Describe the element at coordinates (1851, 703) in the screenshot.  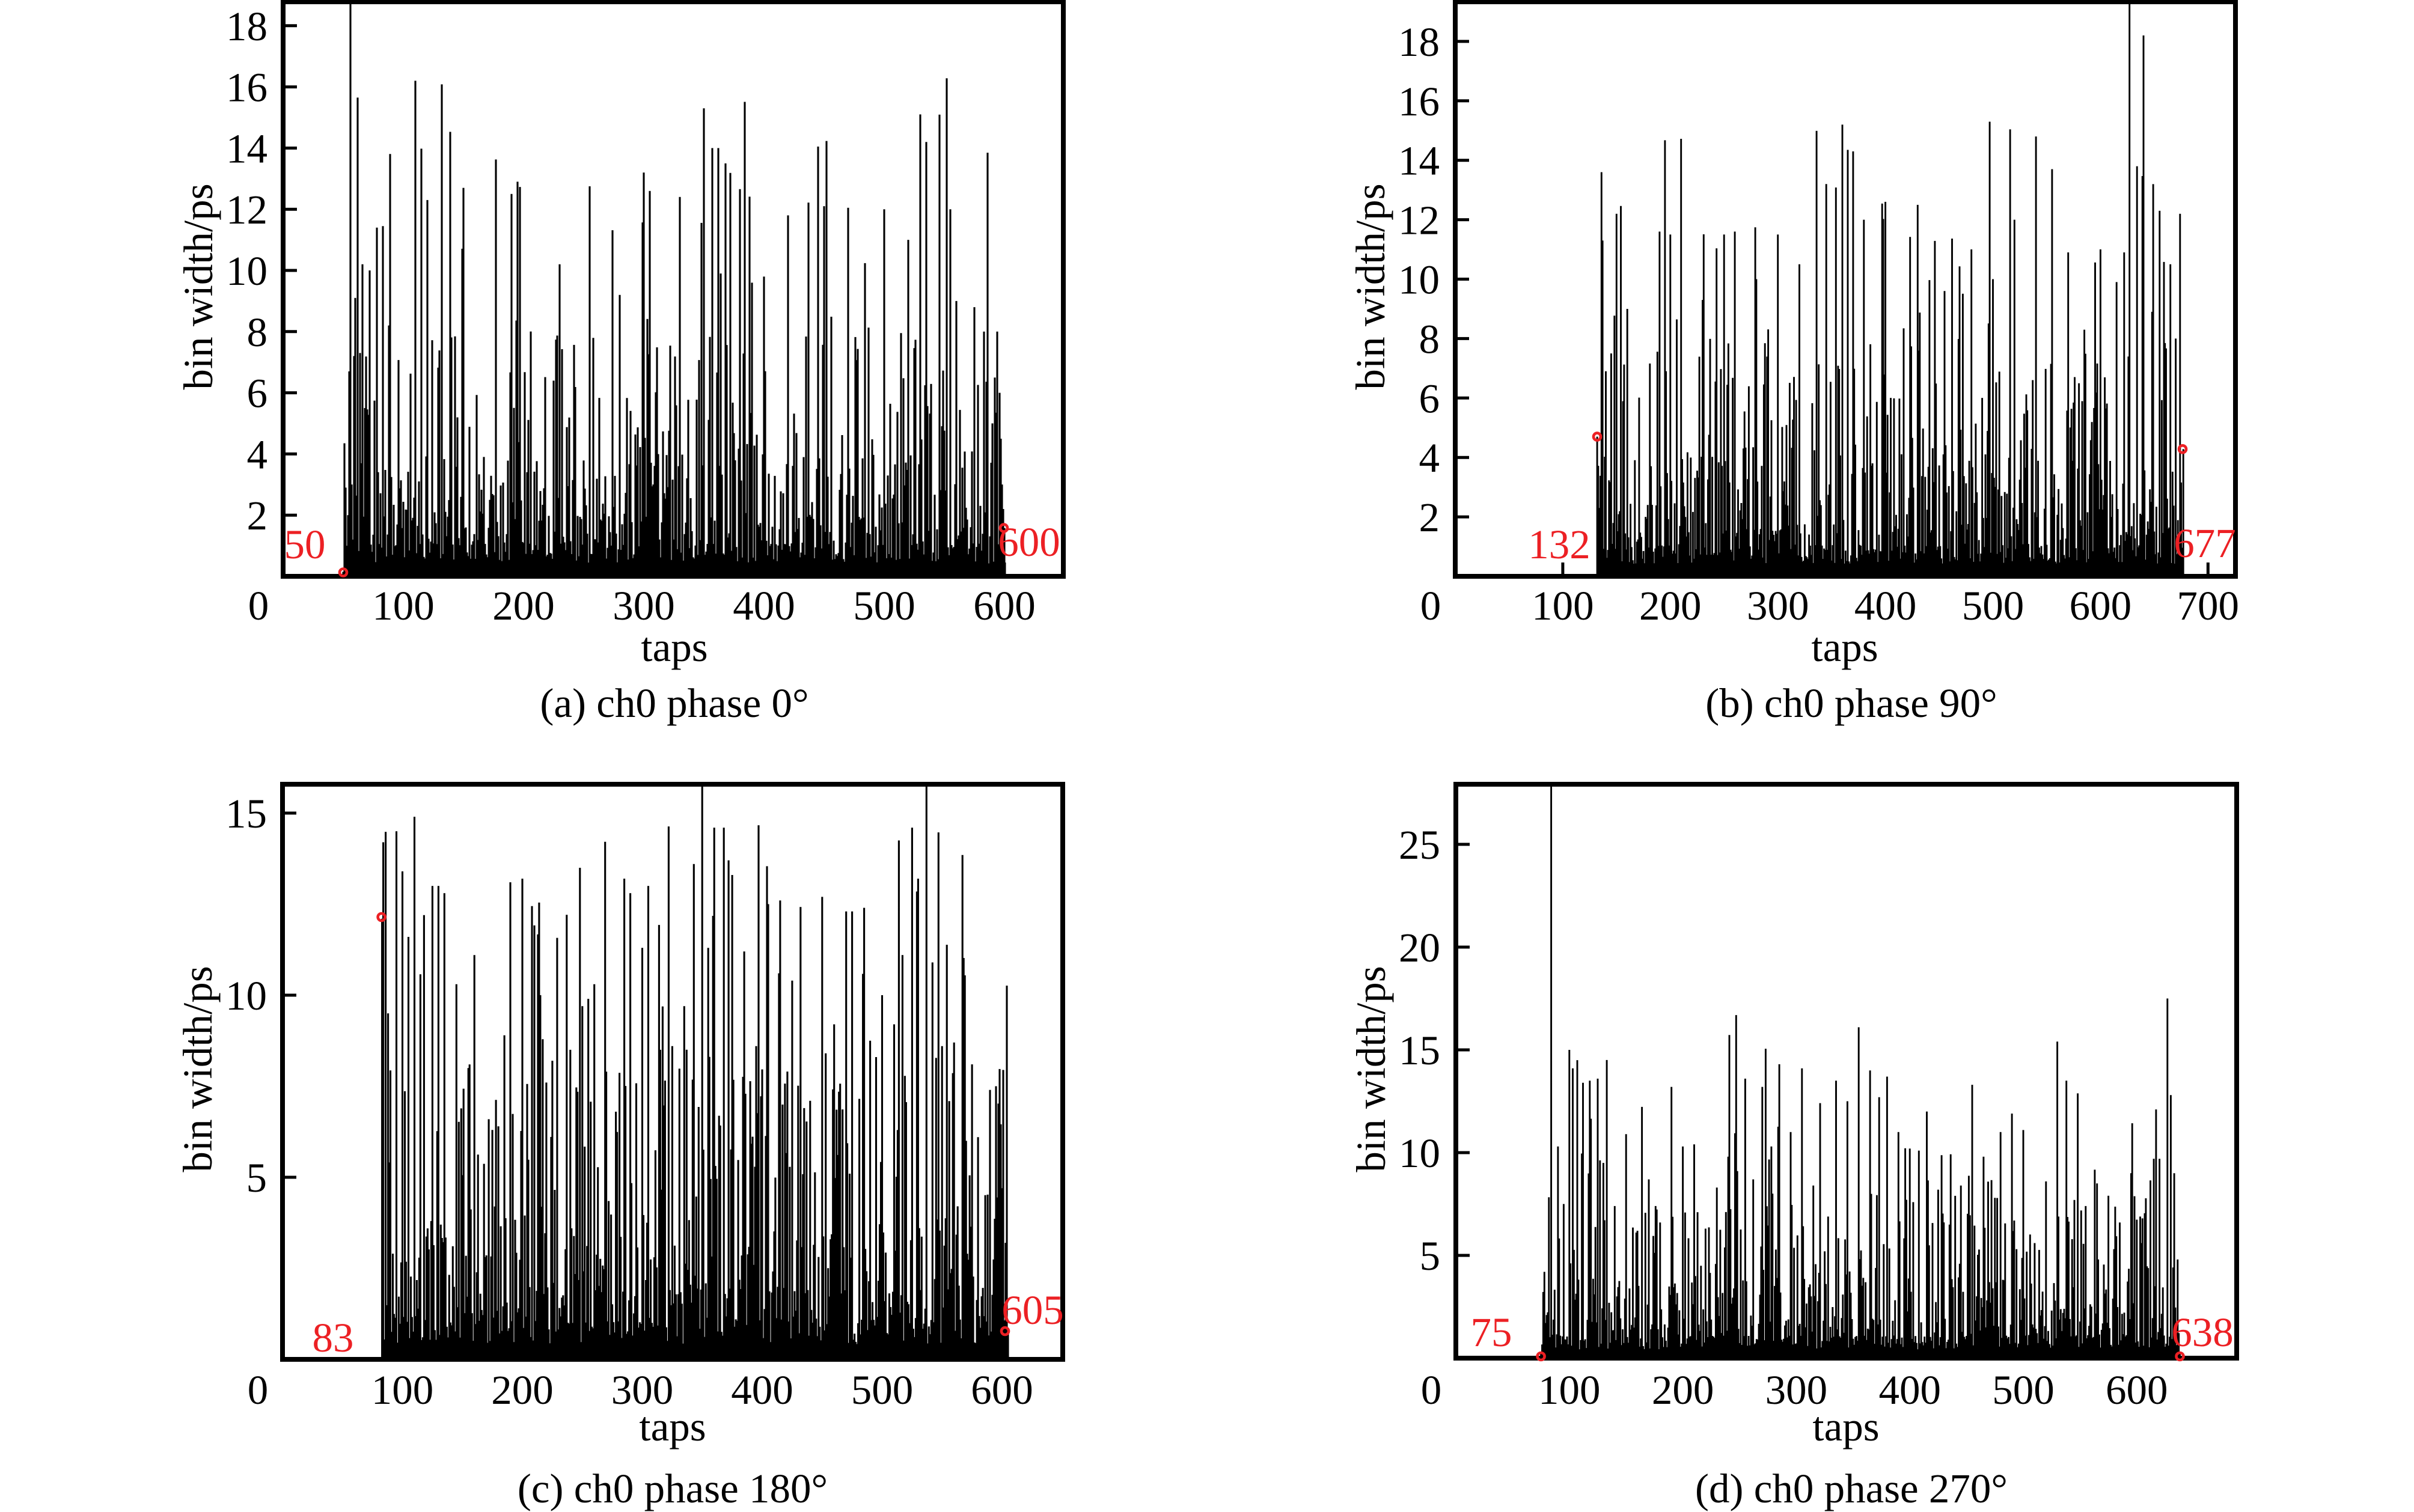
I see `svg-text: (b) ch0 phase 90°` at that location.